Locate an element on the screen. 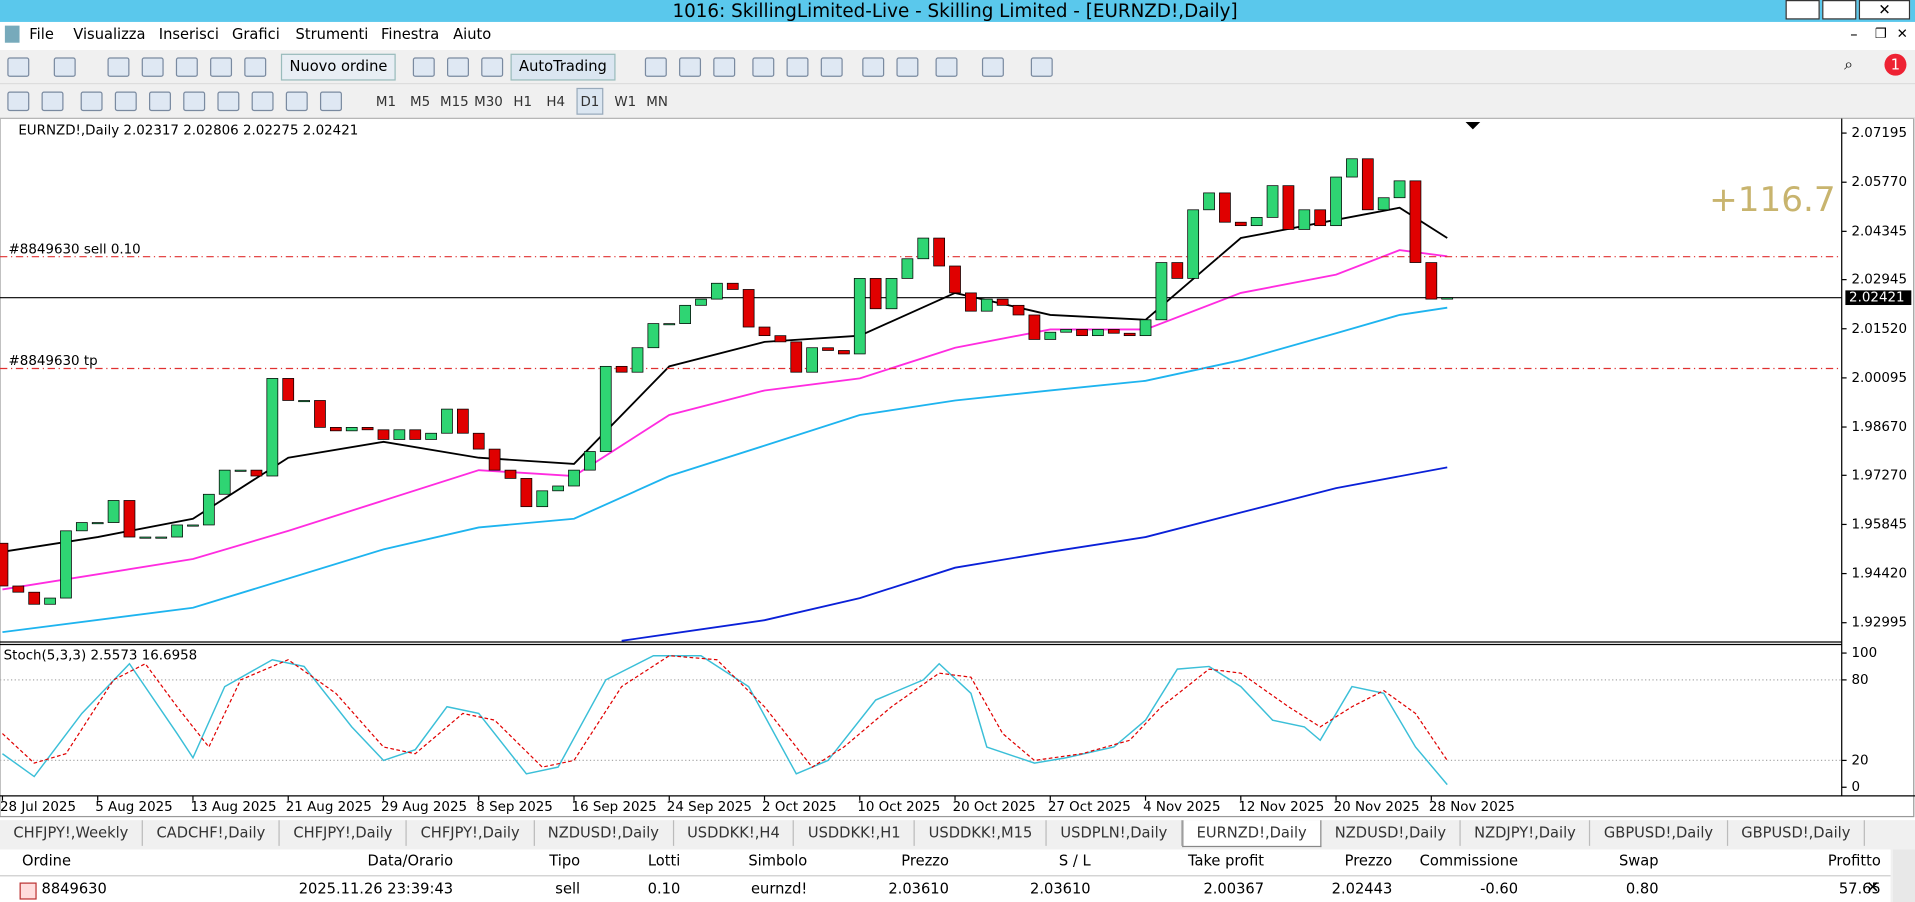 The height and width of the screenshot is (902, 1915). timeframe-button: M1 is located at coordinates (386, 102).